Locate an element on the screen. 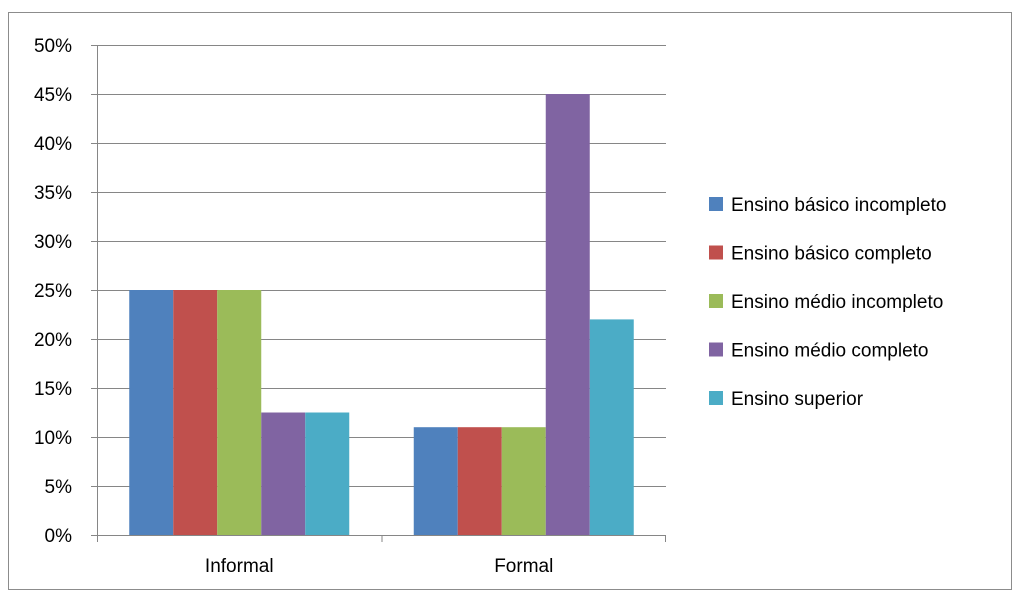 This screenshot has height=595, width=1019. legend-item: Ensino básico completo is located at coordinates (820, 254).